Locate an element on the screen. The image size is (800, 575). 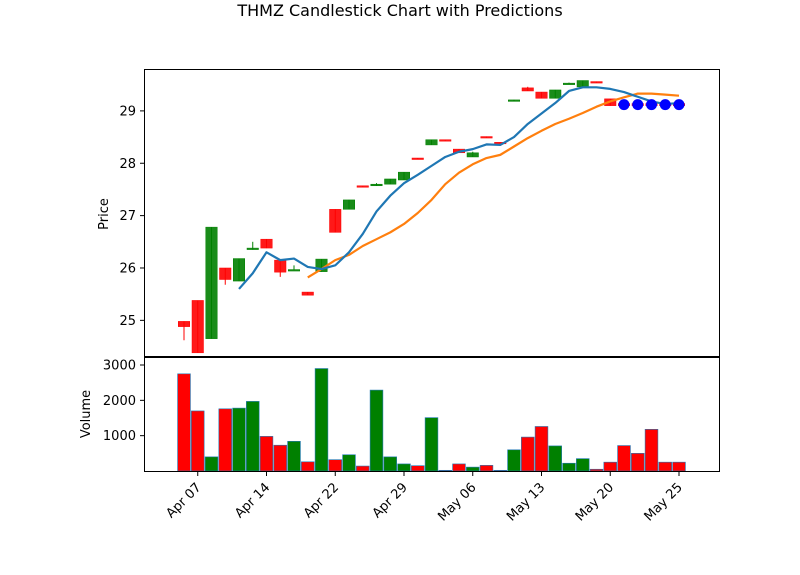
price-y-ticks: 25 26 27 28 29 is located at coordinates (132, 216).